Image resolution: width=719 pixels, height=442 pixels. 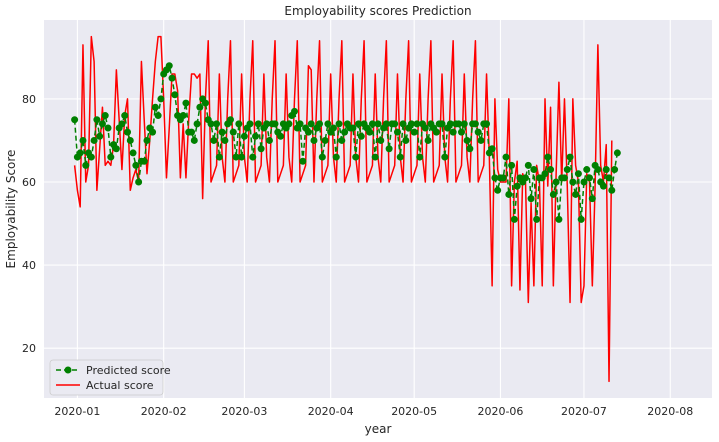 I want to click on legend-actual-label: Actual score, so click(x=120, y=385).